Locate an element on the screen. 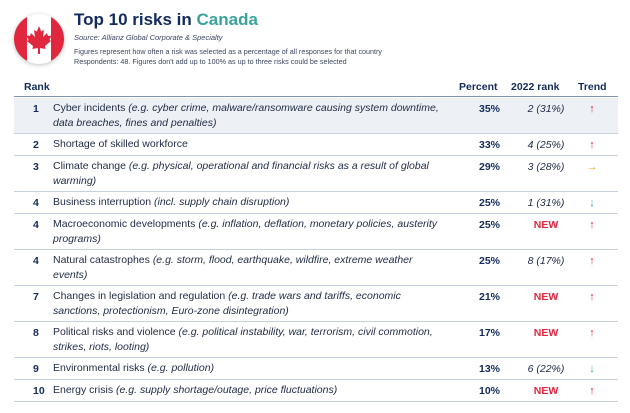 This screenshot has width=630, height=413. risk-name: Changes in legislation and regulation is located at coordinates (141, 296).